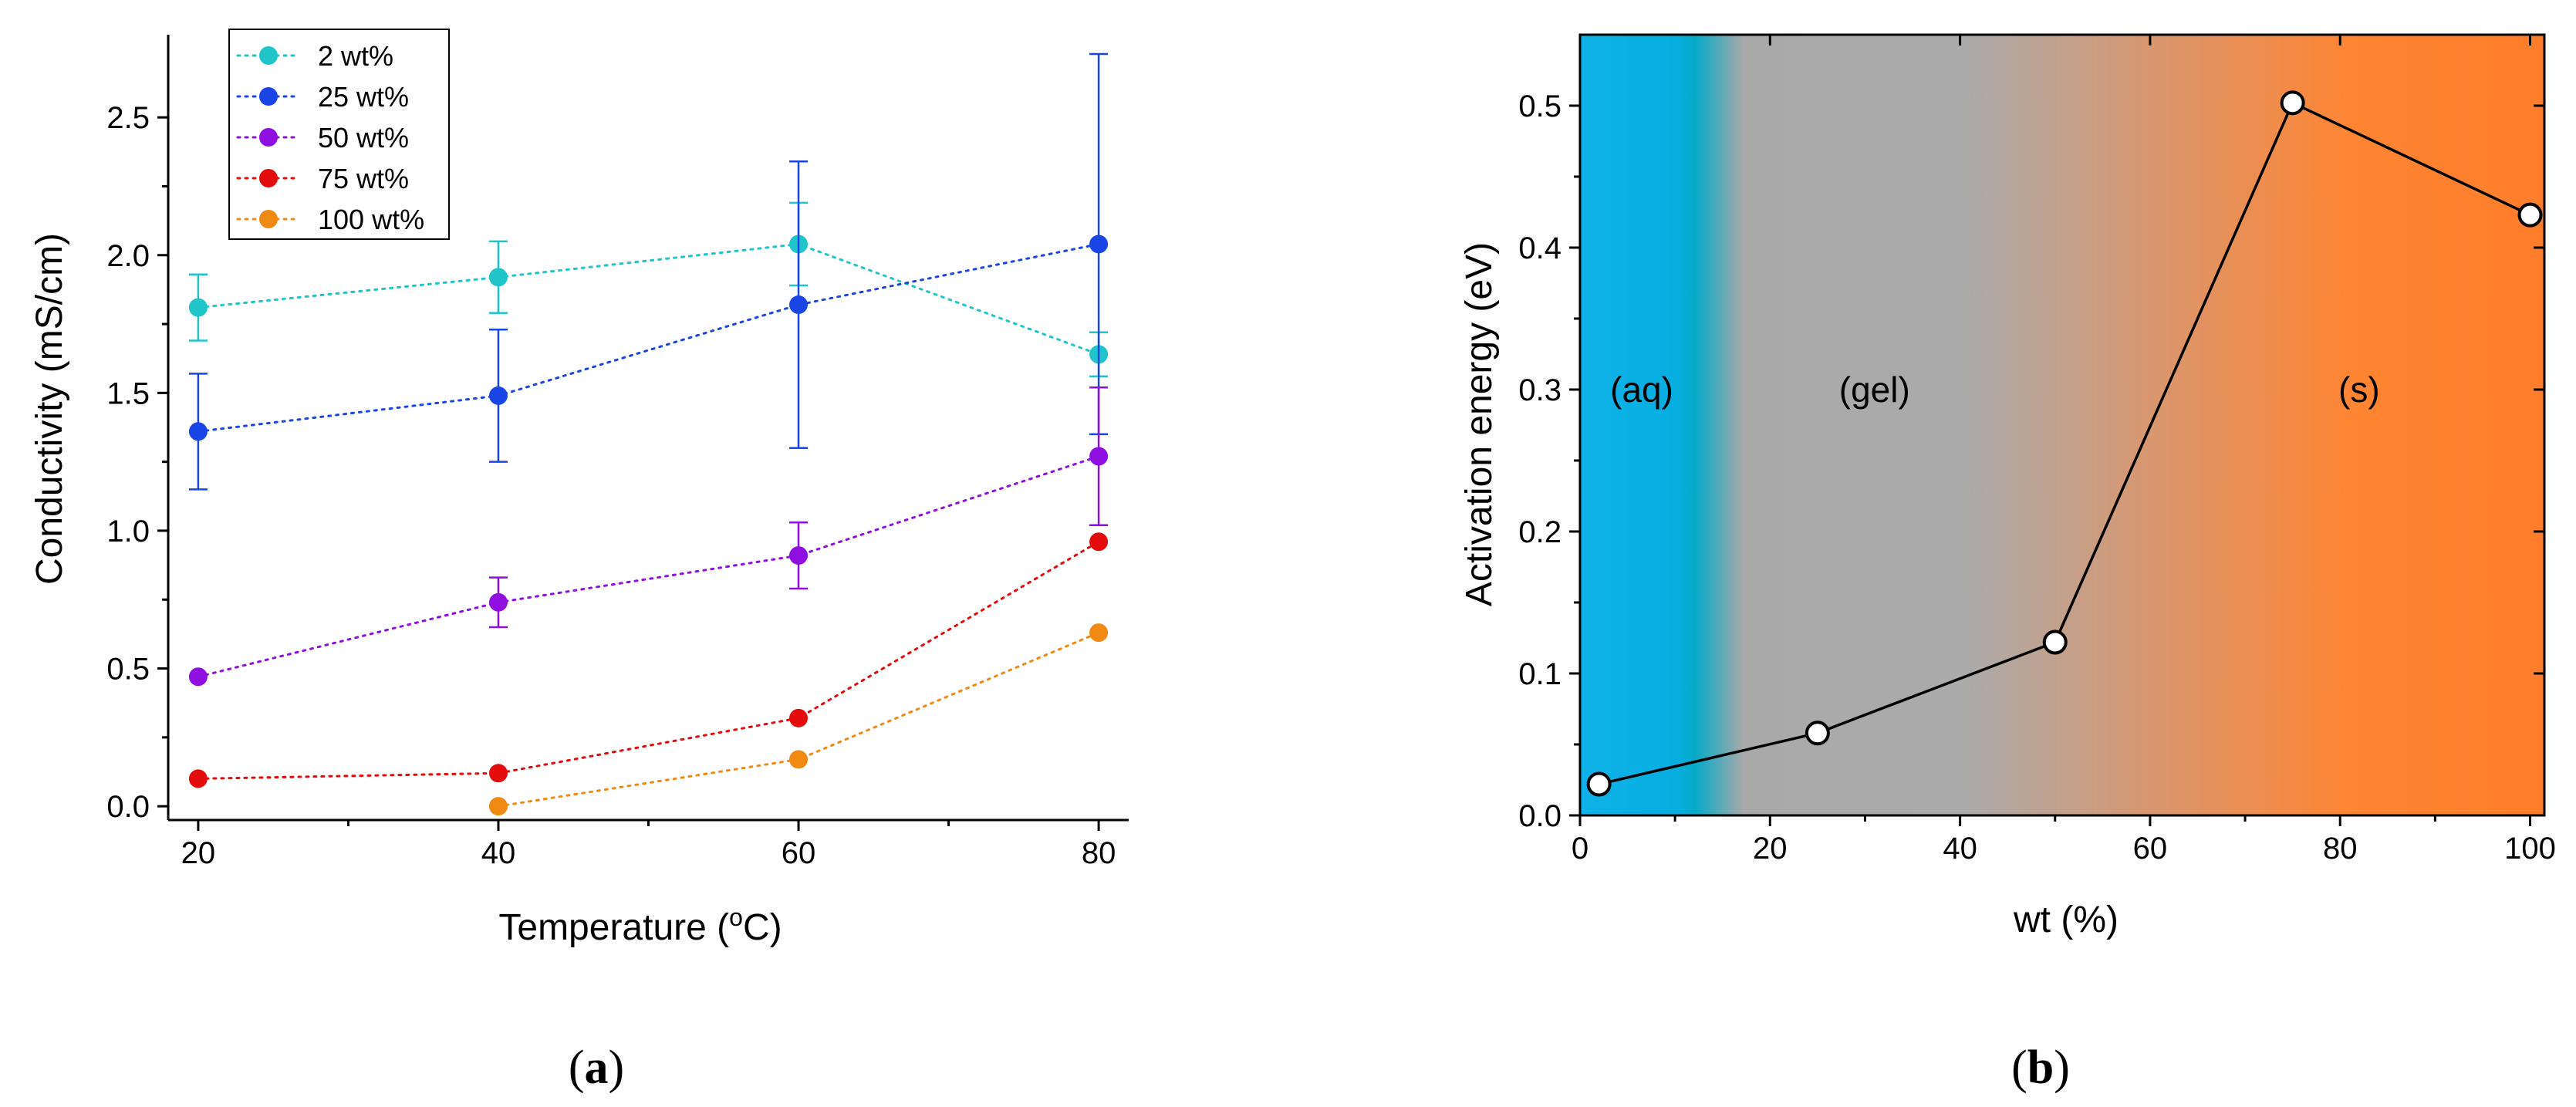 The height and width of the screenshot is (1107, 2576). Describe the element at coordinates (2530, 849) in the screenshot. I see `x-tick-label: 100` at that location.